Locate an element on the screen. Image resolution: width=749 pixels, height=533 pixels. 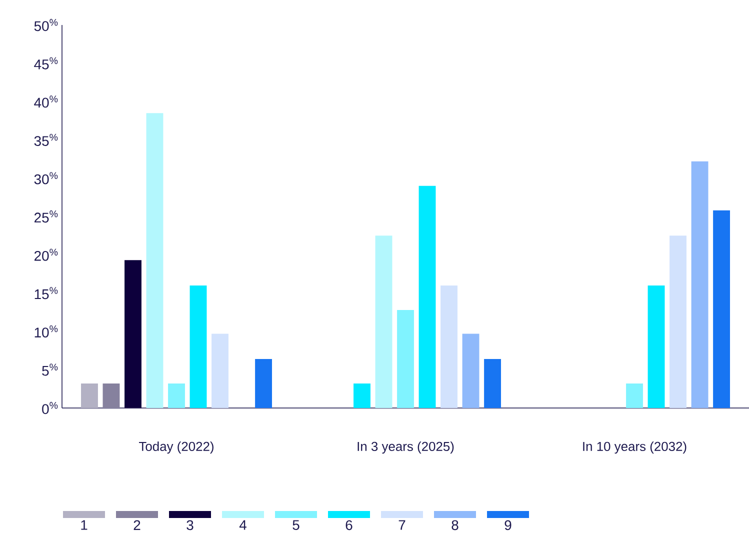
y-tick-label: 50$^{%}$ is located at coordinates (46, 25).